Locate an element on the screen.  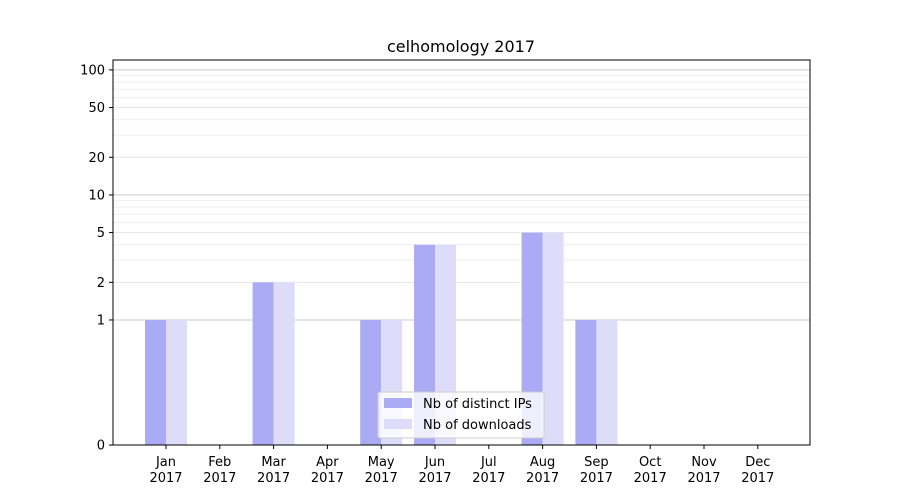
x-tick-label: Mar 2017 is located at coordinates (273, 470).